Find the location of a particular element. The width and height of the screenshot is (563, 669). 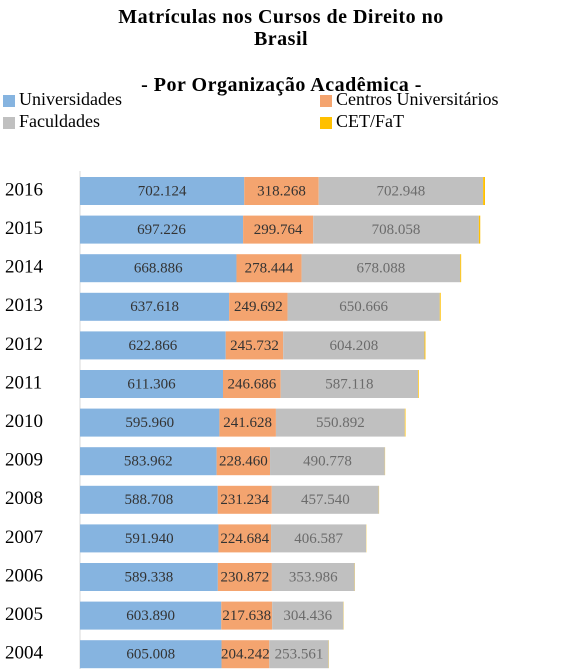

data-label: 217.638 is located at coordinates (246, 616).